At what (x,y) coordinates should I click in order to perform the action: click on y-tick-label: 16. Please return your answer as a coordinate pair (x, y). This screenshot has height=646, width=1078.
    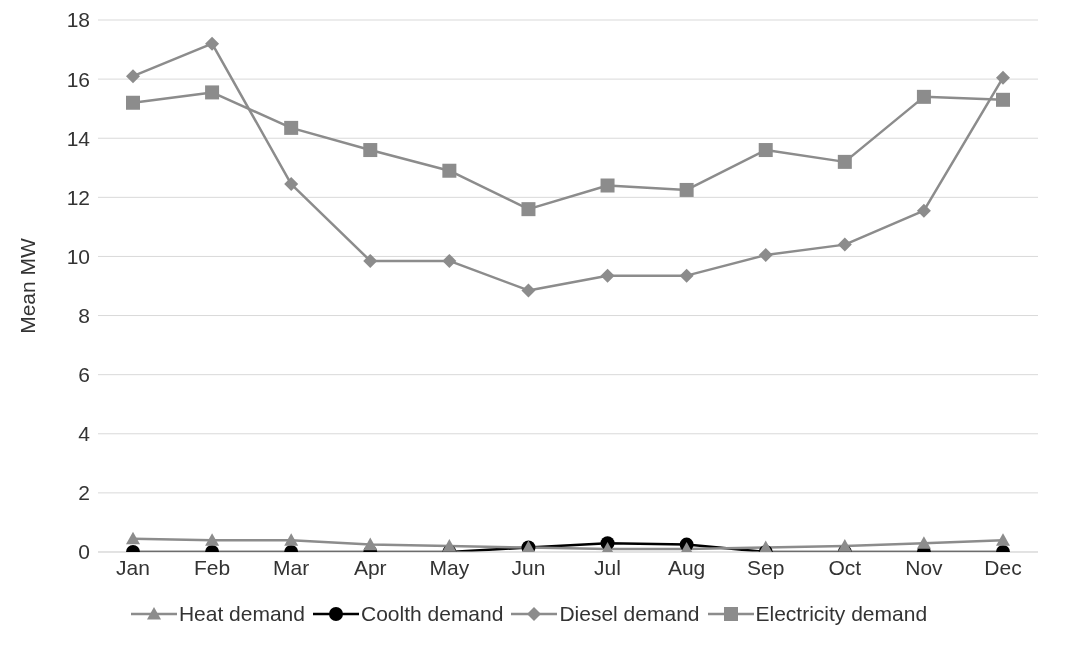
    Looking at the image, I should click on (78, 79).